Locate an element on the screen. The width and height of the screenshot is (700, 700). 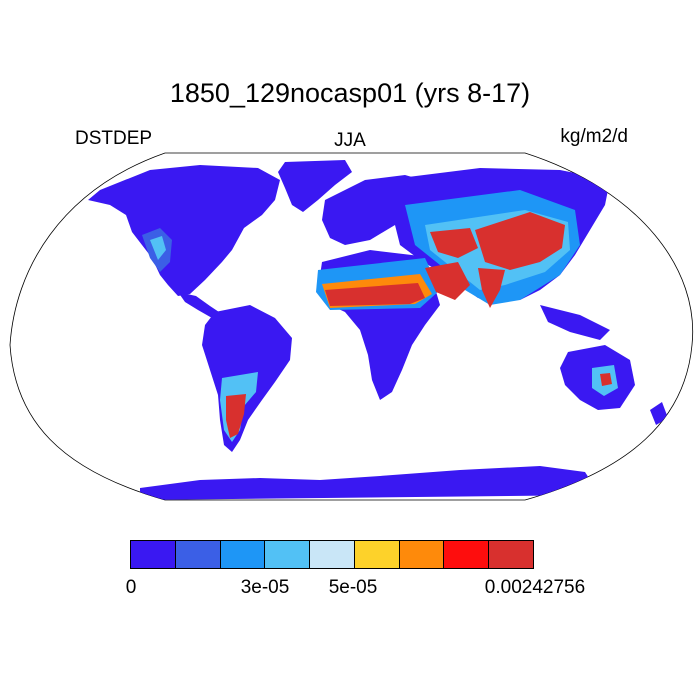
new-zealand-landmass is located at coordinates (659, 413).